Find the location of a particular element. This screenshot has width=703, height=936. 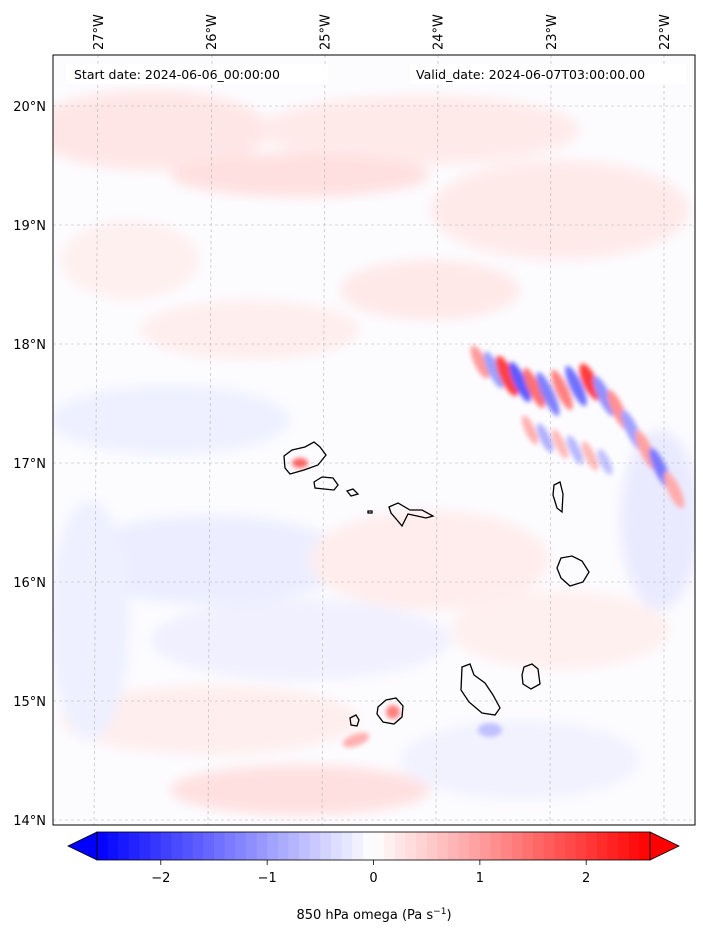

latitude-tick-label: 20°N is located at coordinates (29, 107).